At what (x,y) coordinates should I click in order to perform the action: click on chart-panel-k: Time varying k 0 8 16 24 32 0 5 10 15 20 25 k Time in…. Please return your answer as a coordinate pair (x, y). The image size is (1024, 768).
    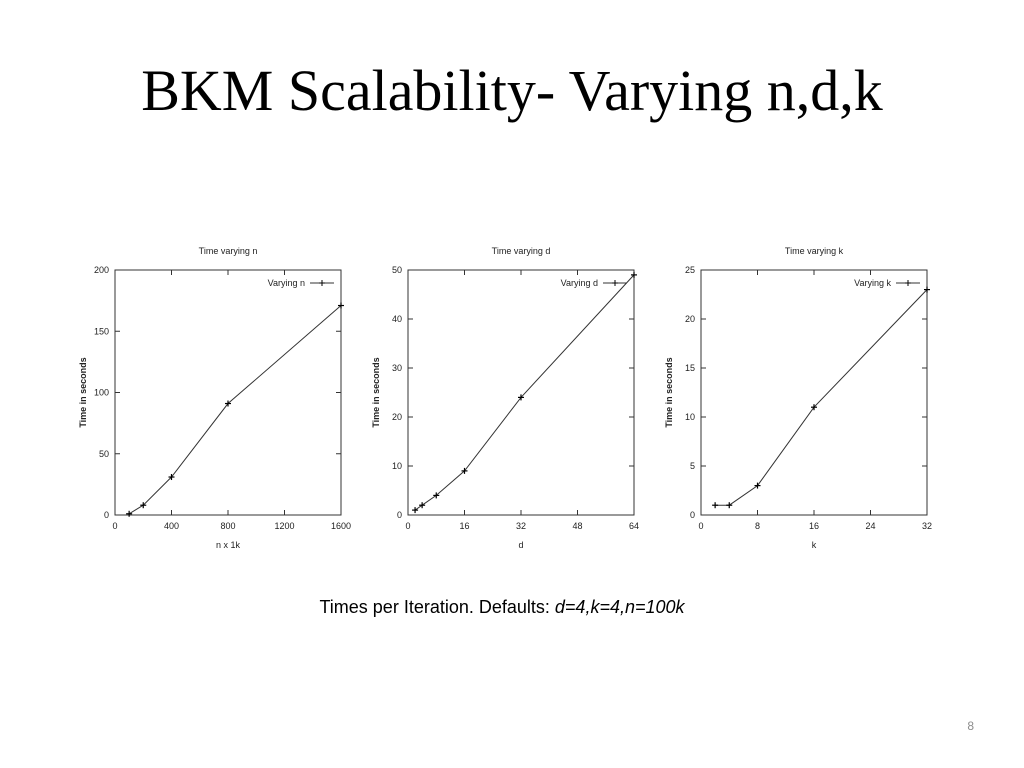
    Looking at the image, I should click on (801, 399).